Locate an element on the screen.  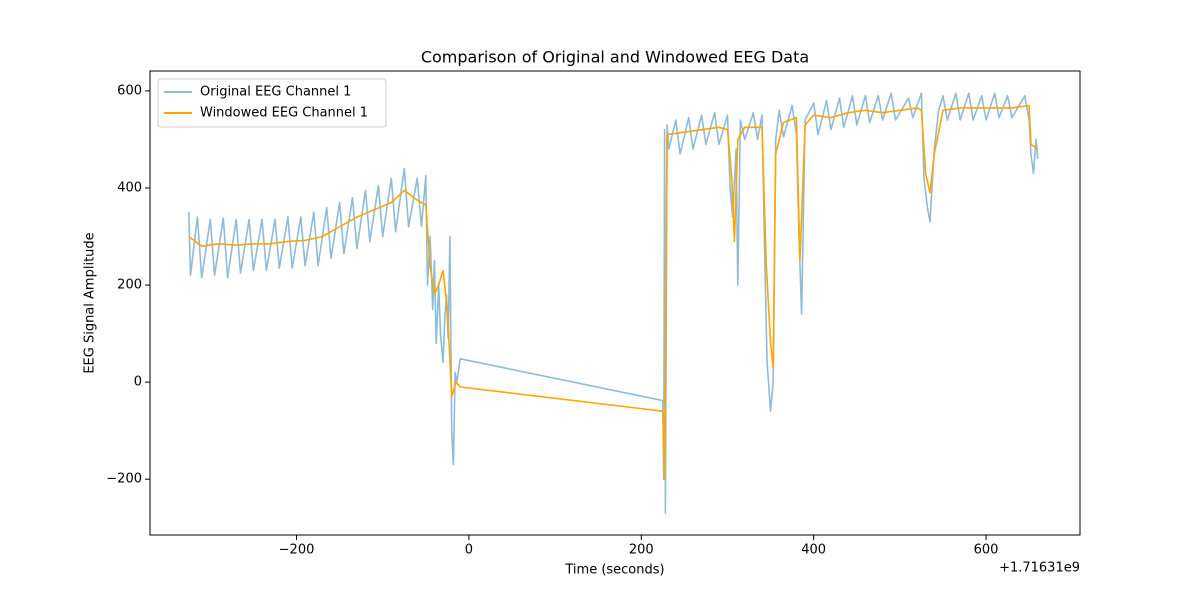
y-tick-label: 600 is located at coordinates (129, 90).